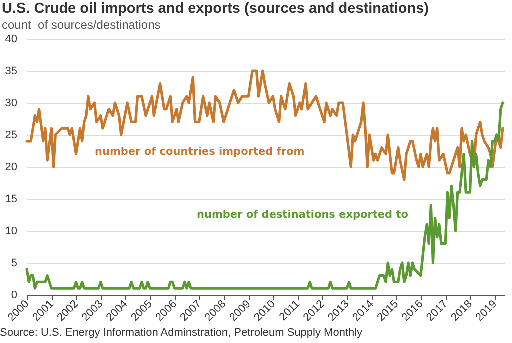  I want to click on y-tick-label: 25, so click(11, 136).